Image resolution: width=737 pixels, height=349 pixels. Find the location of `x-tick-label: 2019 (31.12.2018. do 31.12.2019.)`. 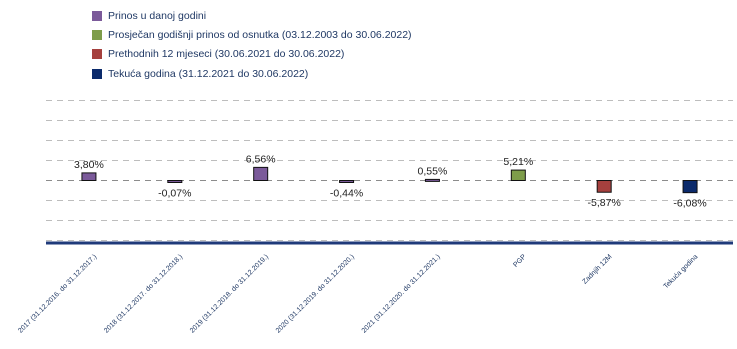

x-tick-label: 2019 (31.12.2018. do 31.12.2019.) is located at coordinates (229, 293).